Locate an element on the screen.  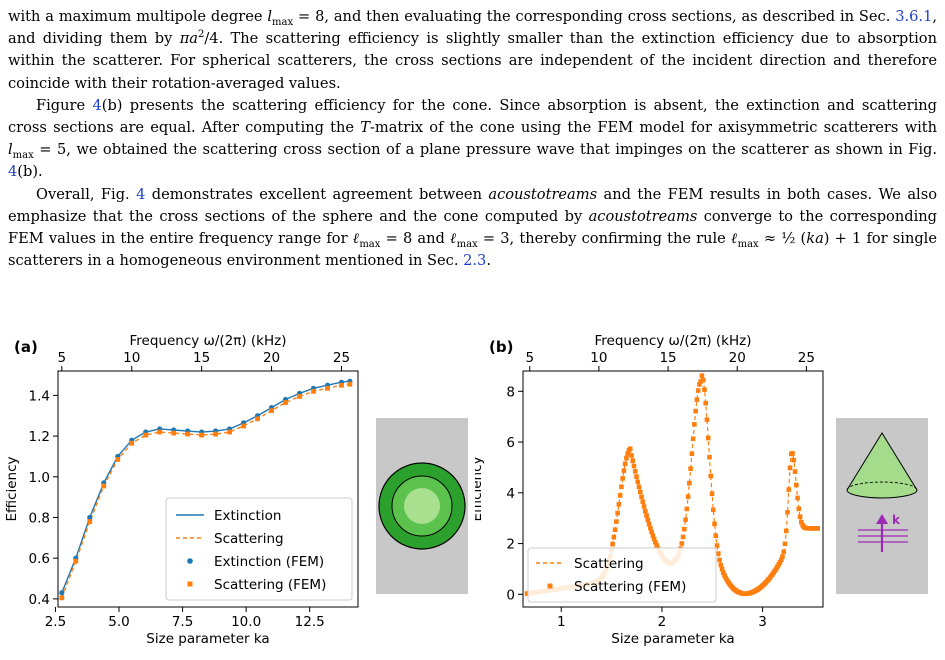
text-run: 2.3 is located at coordinates (475, 261).